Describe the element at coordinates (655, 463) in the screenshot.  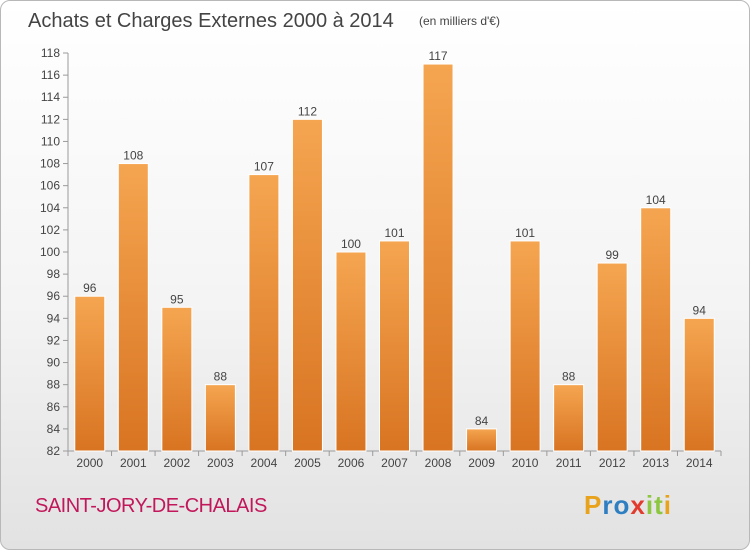
I see `x-tick-label-2013: 2013` at that location.